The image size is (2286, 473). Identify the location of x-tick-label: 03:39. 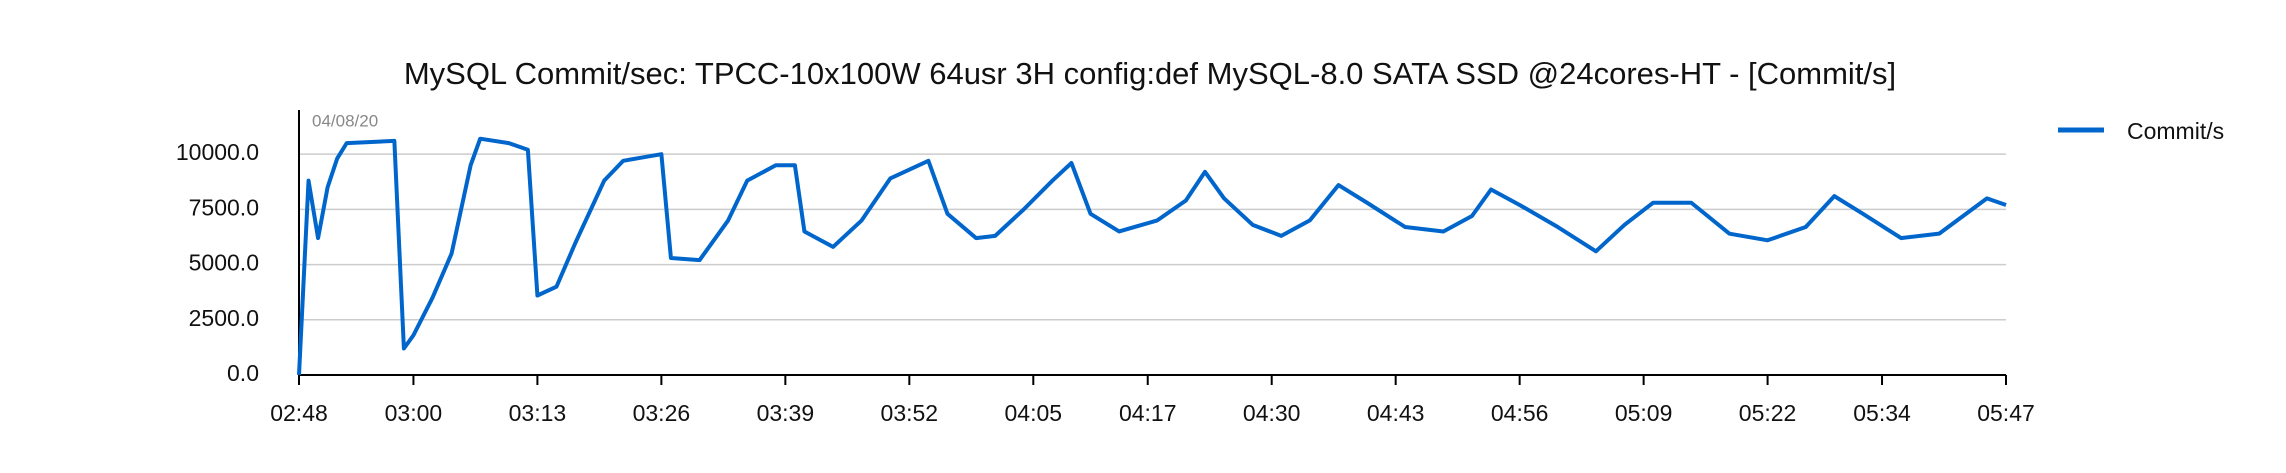
(786, 413).